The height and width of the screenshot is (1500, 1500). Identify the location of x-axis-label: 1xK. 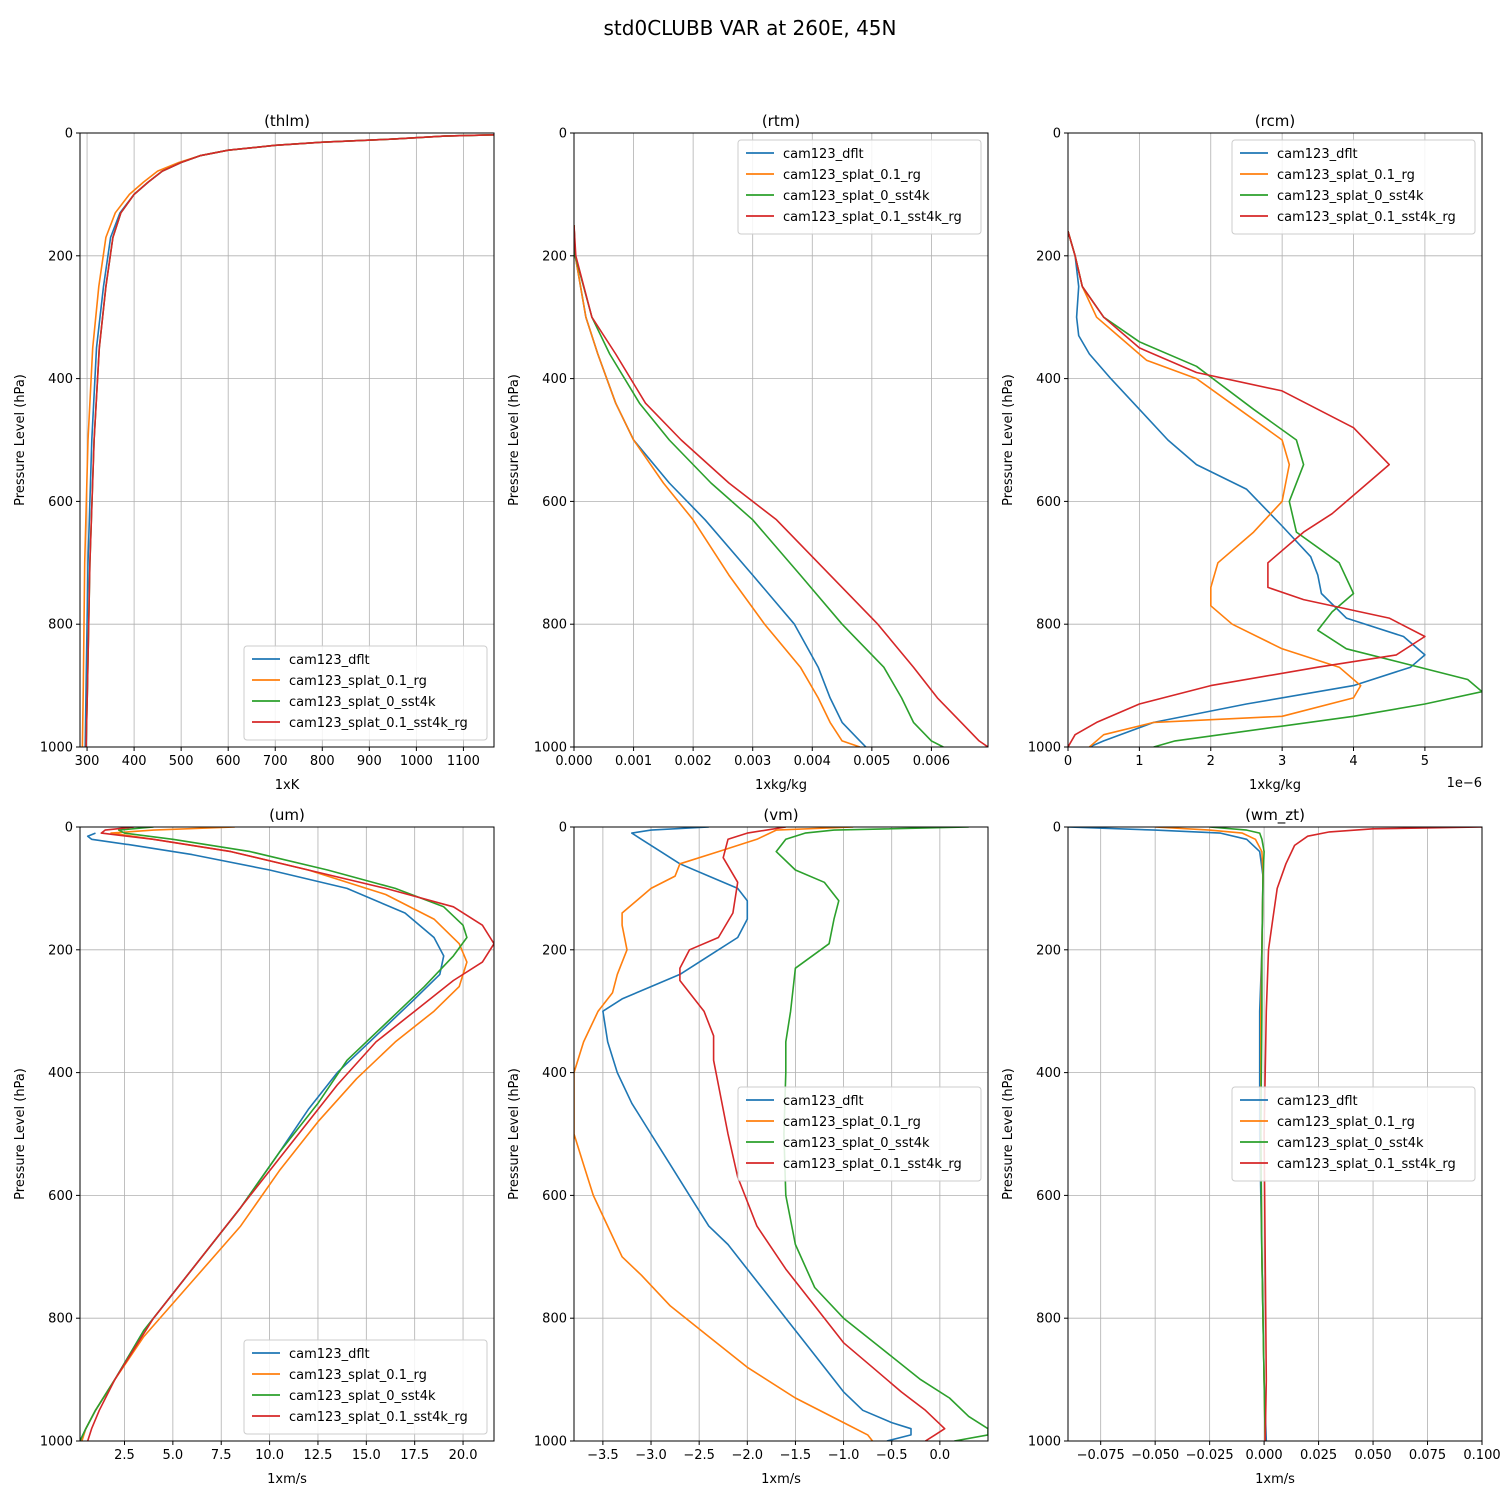
(287, 785).